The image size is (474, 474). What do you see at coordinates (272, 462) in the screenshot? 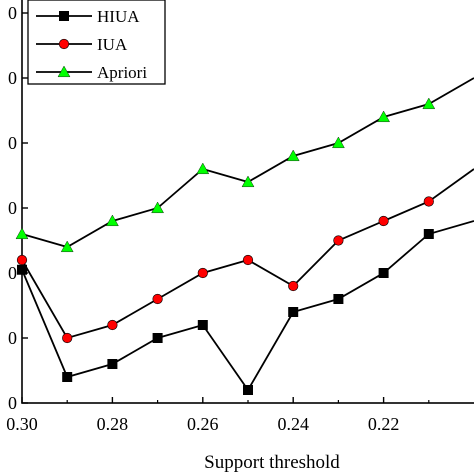
I see `x-axis-title: Support threshold` at bounding box center [272, 462].